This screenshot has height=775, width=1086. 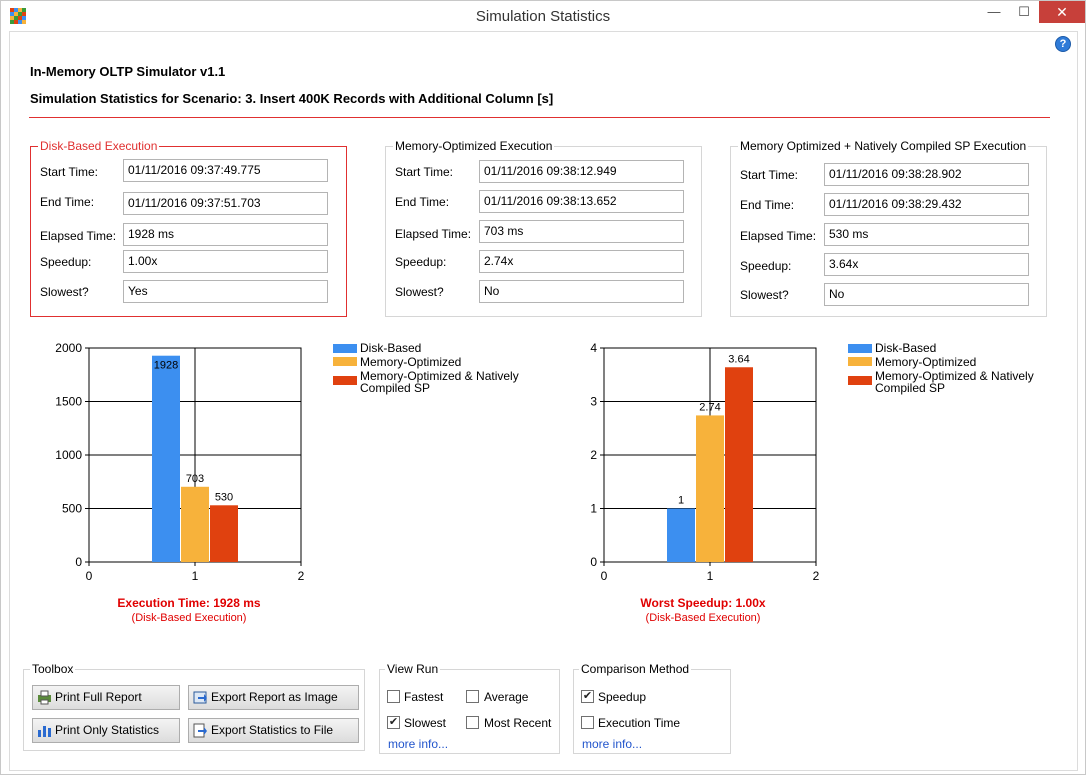 I want to click on window-title: Simulation Statistics, so click(x=543, y=16).